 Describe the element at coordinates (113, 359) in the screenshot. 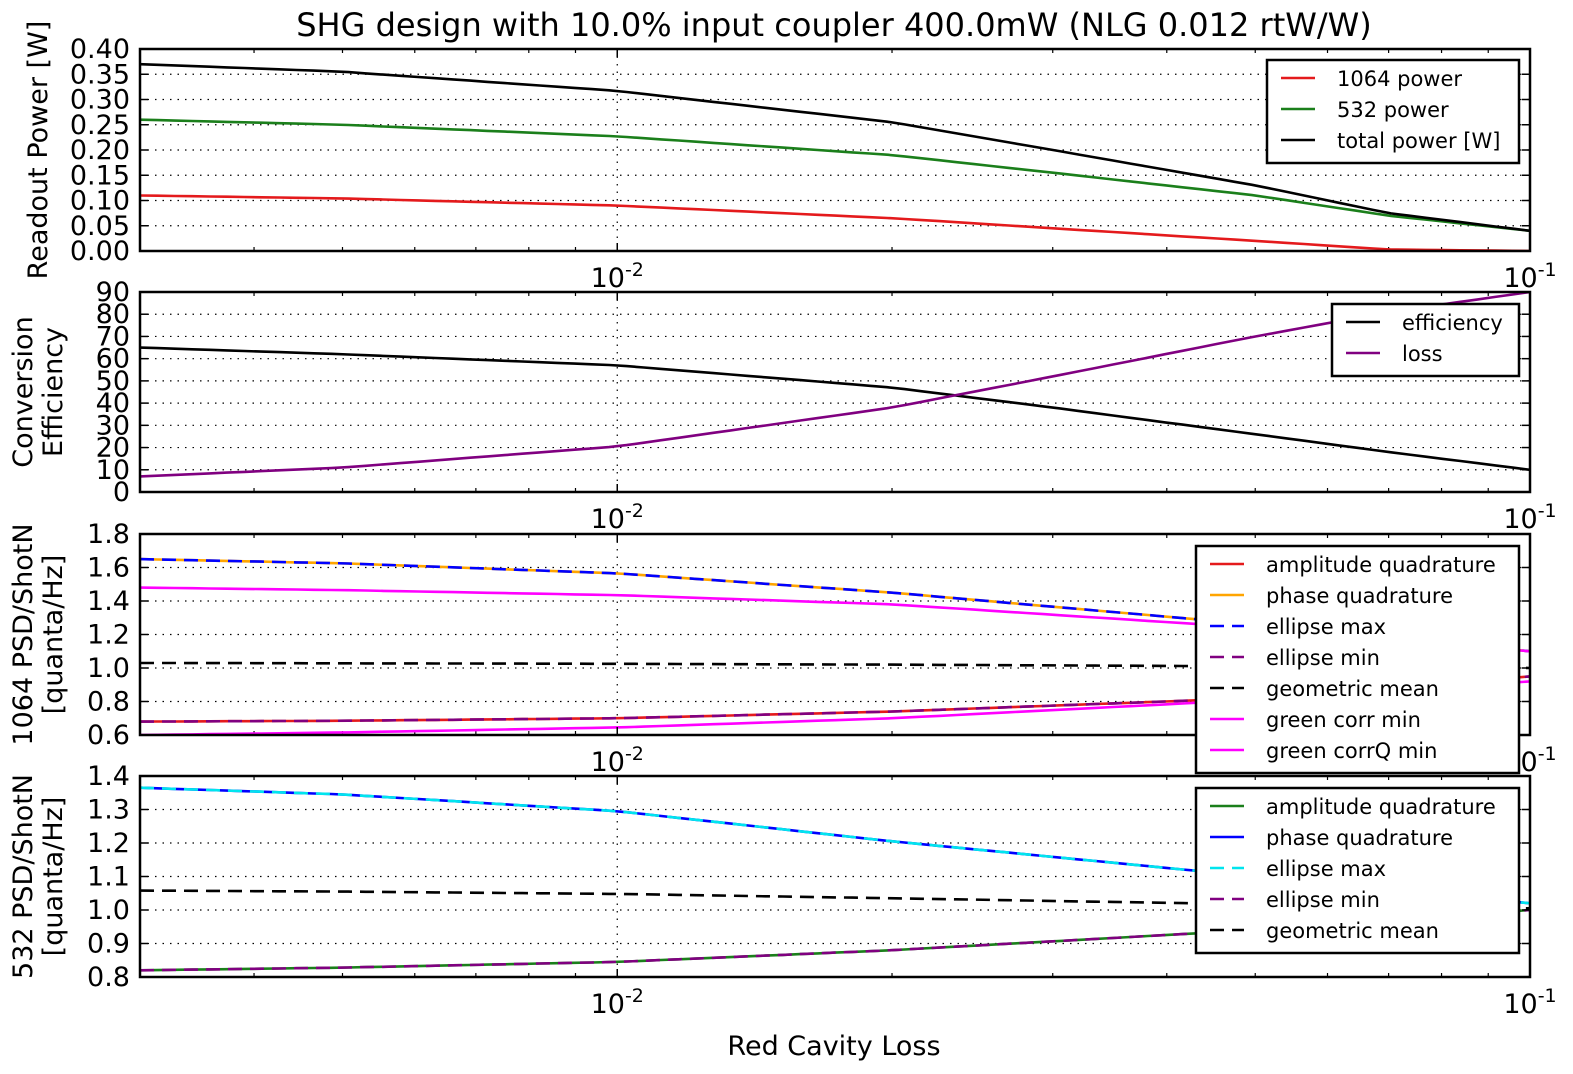

I see `y-tick-label: 60` at that location.